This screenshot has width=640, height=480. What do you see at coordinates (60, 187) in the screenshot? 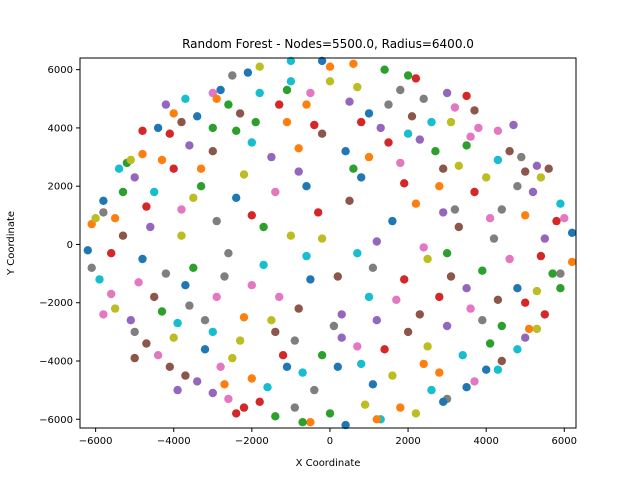
I see `y-tick-label: 2000` at bounding box center [60, 187].